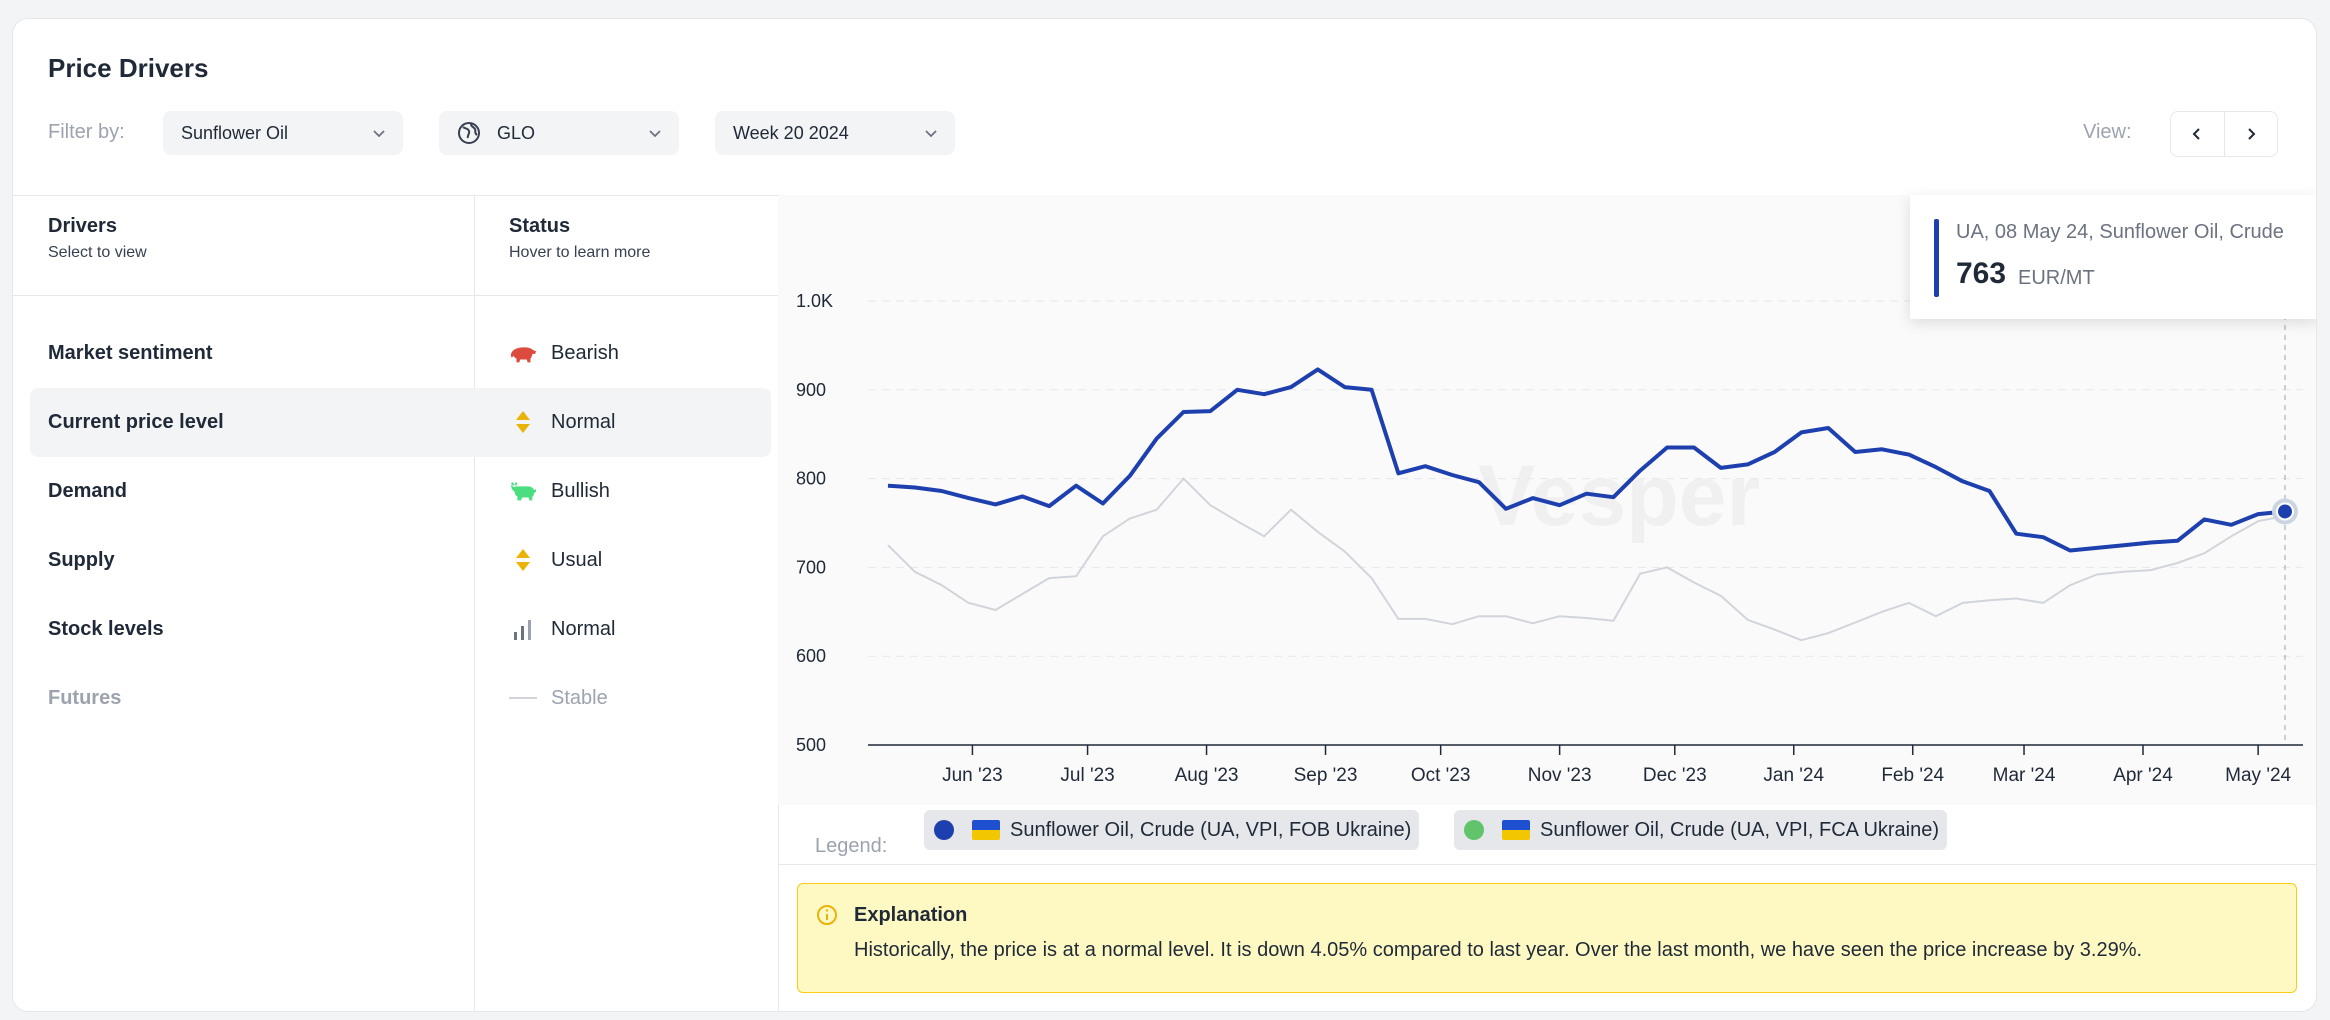 The image size is (2330, 1020). What do you see at coordinates (2285, 511) in the screenshot?
I see `hover-point` at bounding box center [2285, 511].